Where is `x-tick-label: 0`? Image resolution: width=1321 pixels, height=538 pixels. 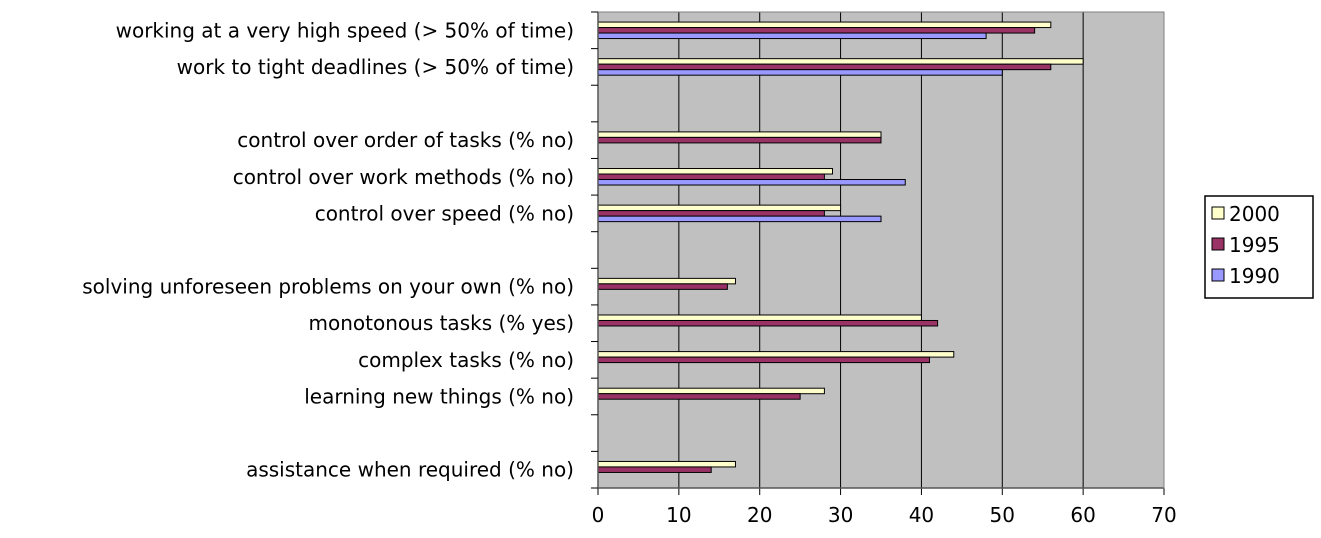
x-tick-label: 0 is located at coordinates (598, 515).